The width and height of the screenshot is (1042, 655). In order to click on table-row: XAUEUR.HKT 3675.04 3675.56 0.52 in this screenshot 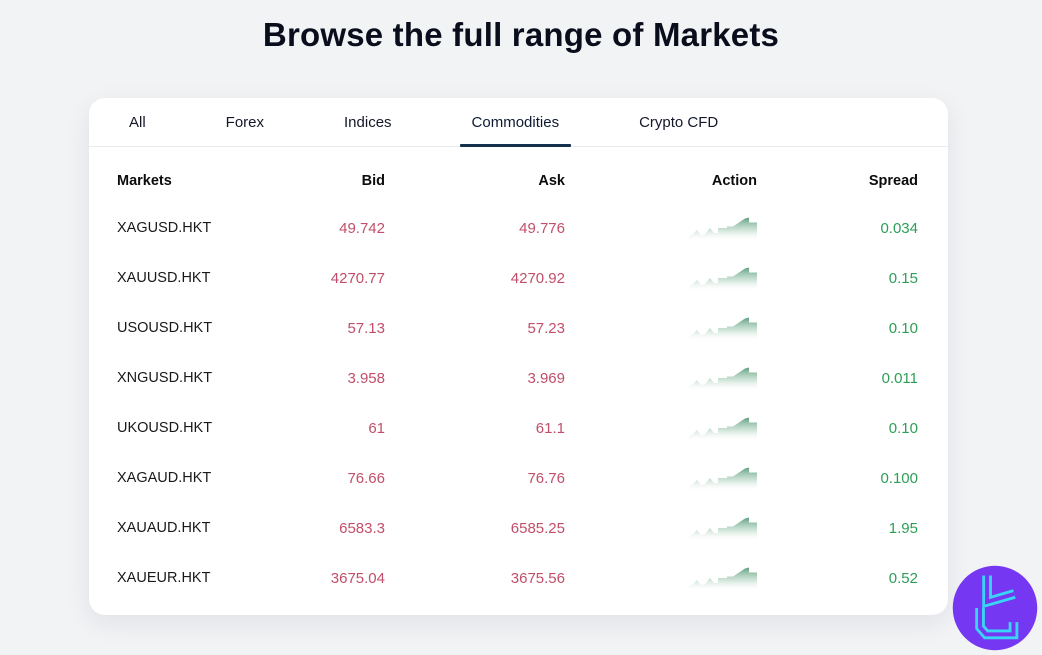, I will do `click(518, 578)`.